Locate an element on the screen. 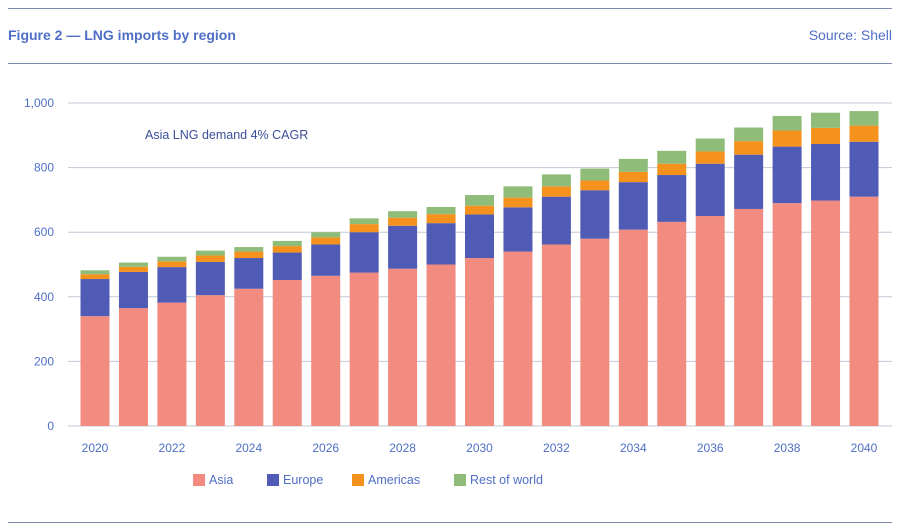 The width and height of the screenshot is (900, 531). bar-americas-2023 is located at coordinates (210, 258).